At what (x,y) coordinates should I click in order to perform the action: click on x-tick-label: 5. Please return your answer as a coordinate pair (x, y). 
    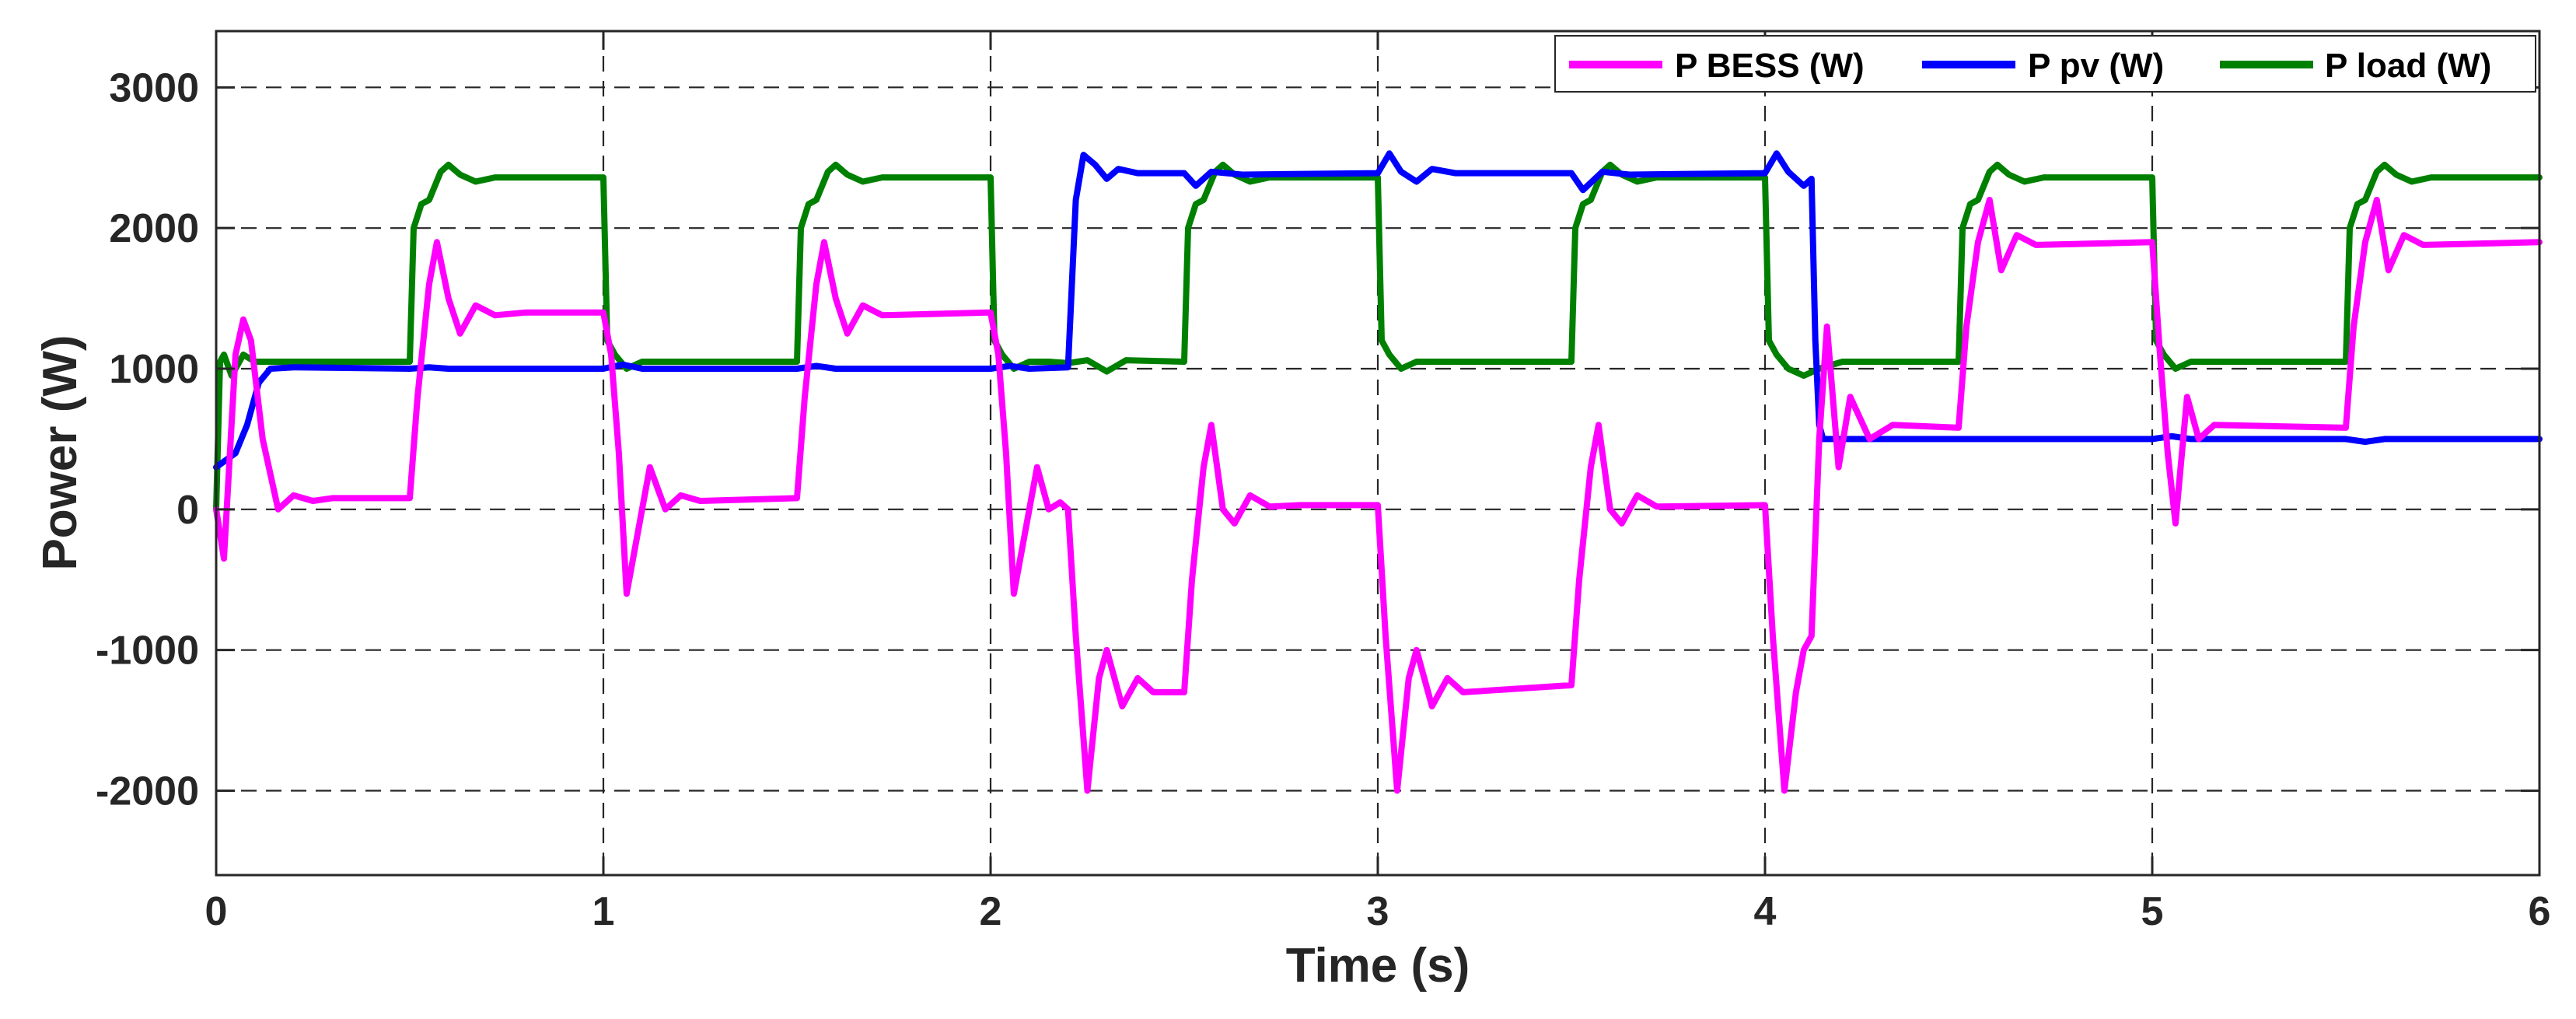
    Looking at the image, I should click on (2152, 911).